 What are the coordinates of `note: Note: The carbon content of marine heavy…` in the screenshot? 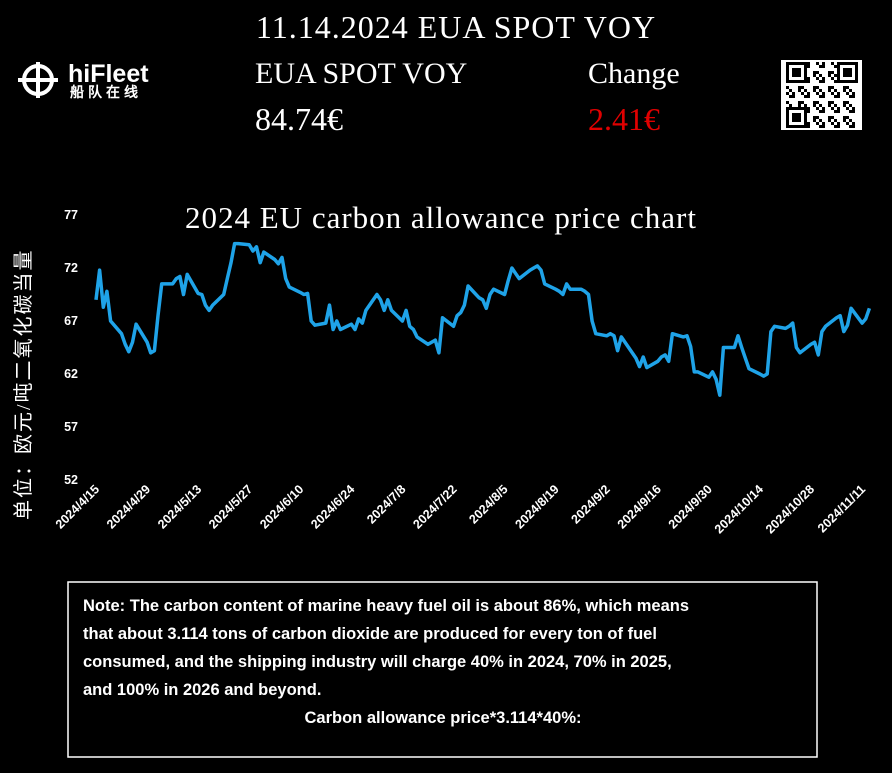 It's located at (386, 662).